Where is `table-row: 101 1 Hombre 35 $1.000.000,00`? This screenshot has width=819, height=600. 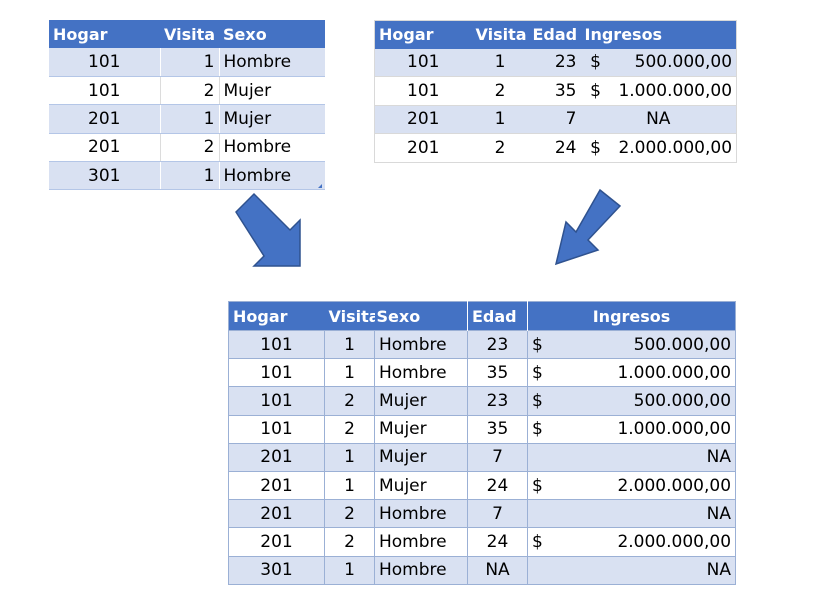 table-row: 101 1 Hombre 35 $1.000.000,00 is located at coordinates (482, 373).